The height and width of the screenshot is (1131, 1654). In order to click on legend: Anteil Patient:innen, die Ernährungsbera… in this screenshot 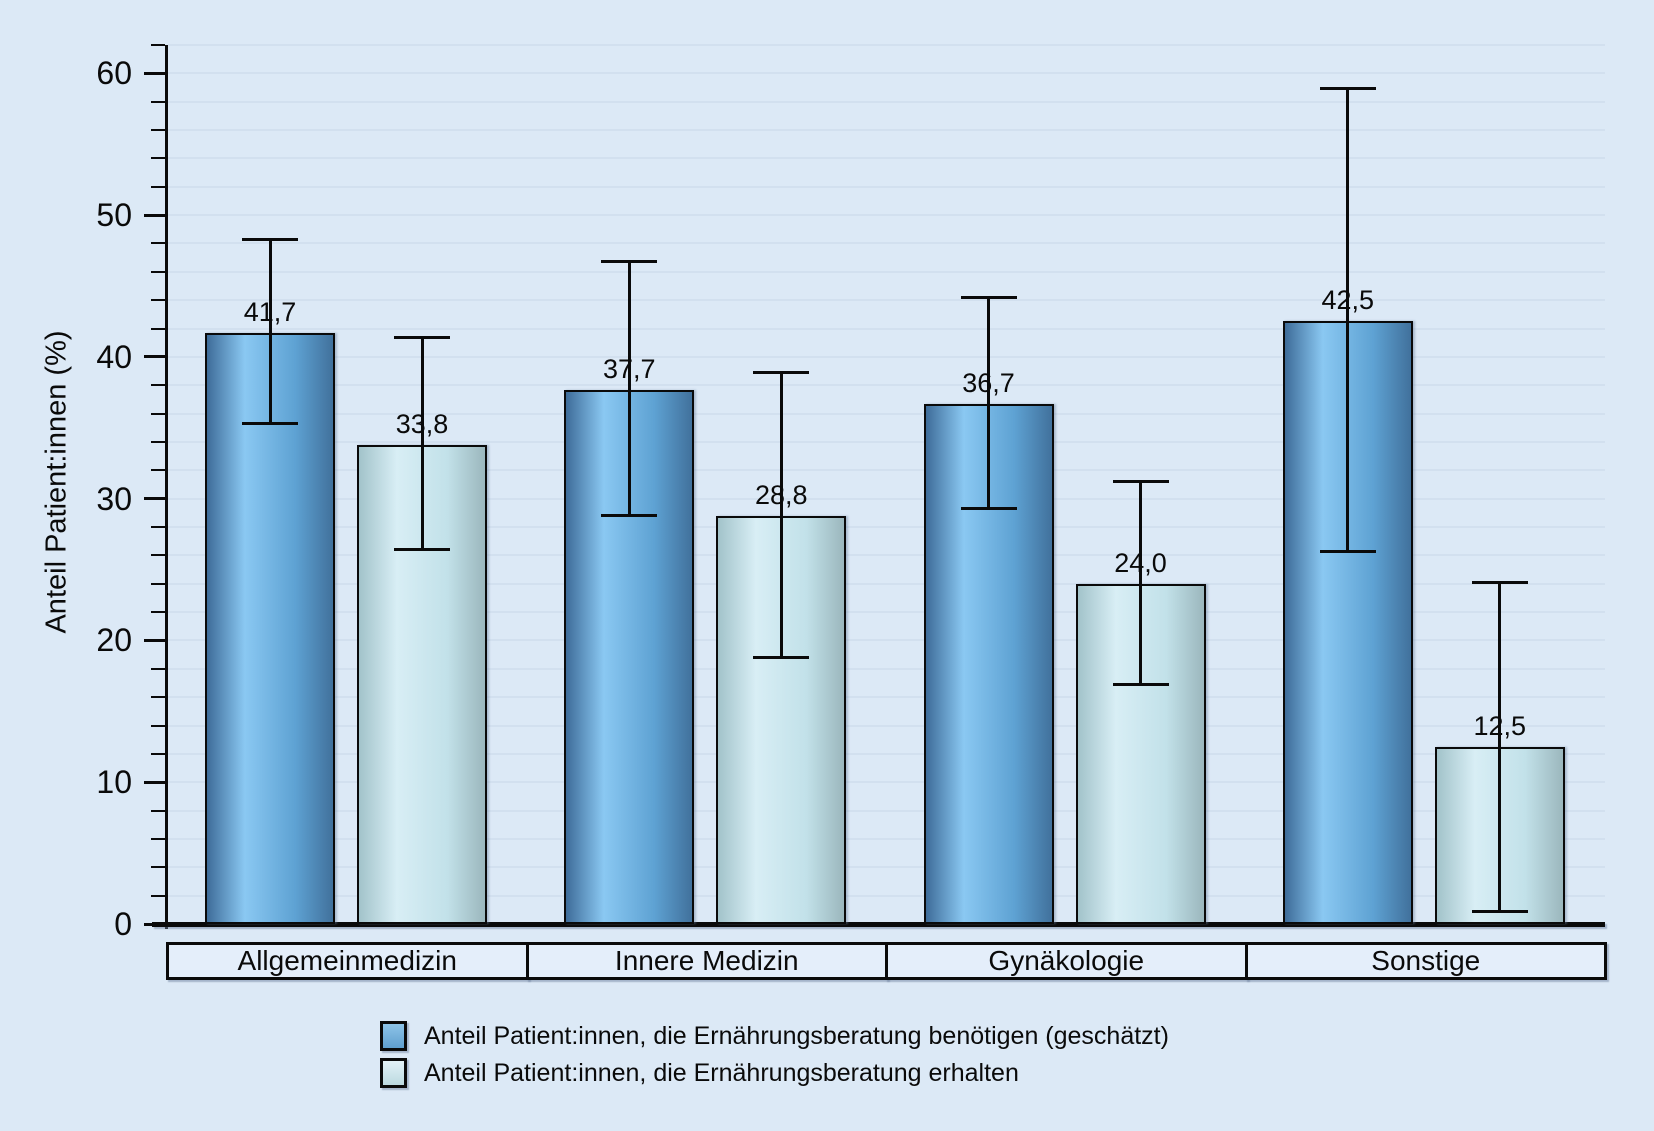, I will do `click(774, 1054)`.